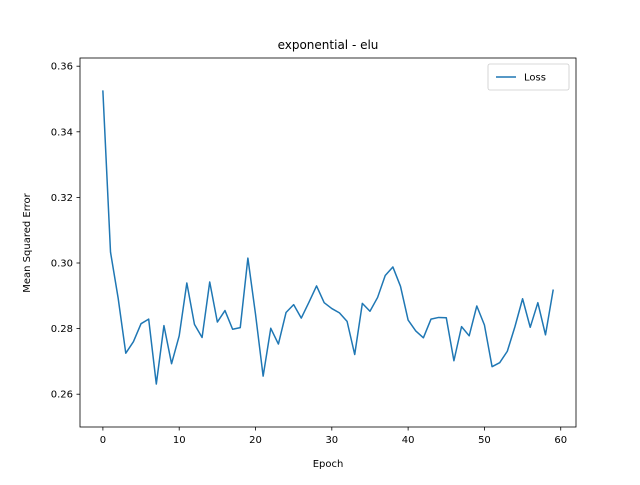  I want to click on y-tick-label: 0.32, so click(62, 198).